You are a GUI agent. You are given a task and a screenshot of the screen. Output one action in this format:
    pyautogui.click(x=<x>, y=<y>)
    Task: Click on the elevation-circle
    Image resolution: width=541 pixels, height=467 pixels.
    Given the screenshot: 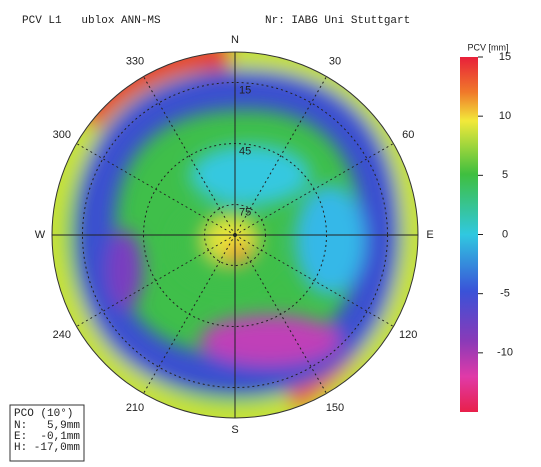 What is the action you would take?
    pyautogui.click(x=235, y=235)
    